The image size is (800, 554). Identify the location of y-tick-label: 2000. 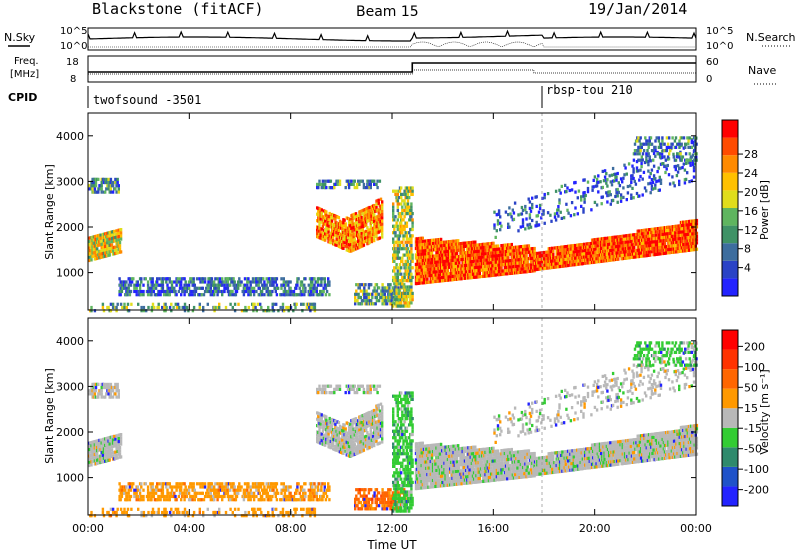
(70, 227).